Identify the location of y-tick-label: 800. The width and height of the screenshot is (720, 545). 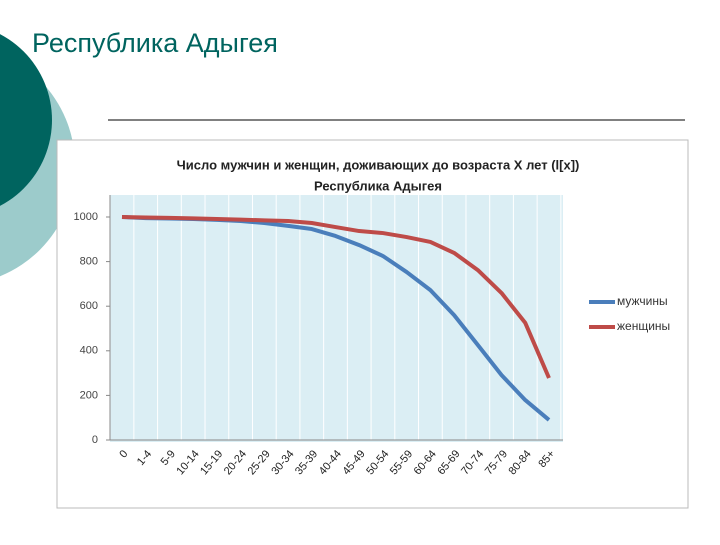
(89, 262).